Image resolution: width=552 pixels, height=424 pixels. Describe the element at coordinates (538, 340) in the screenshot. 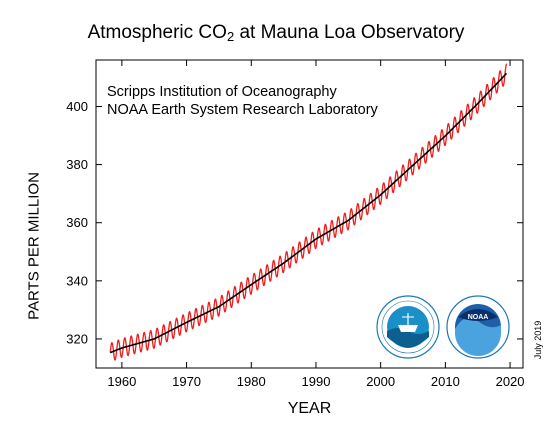

I see `date-stamp: July 2019` at that location.